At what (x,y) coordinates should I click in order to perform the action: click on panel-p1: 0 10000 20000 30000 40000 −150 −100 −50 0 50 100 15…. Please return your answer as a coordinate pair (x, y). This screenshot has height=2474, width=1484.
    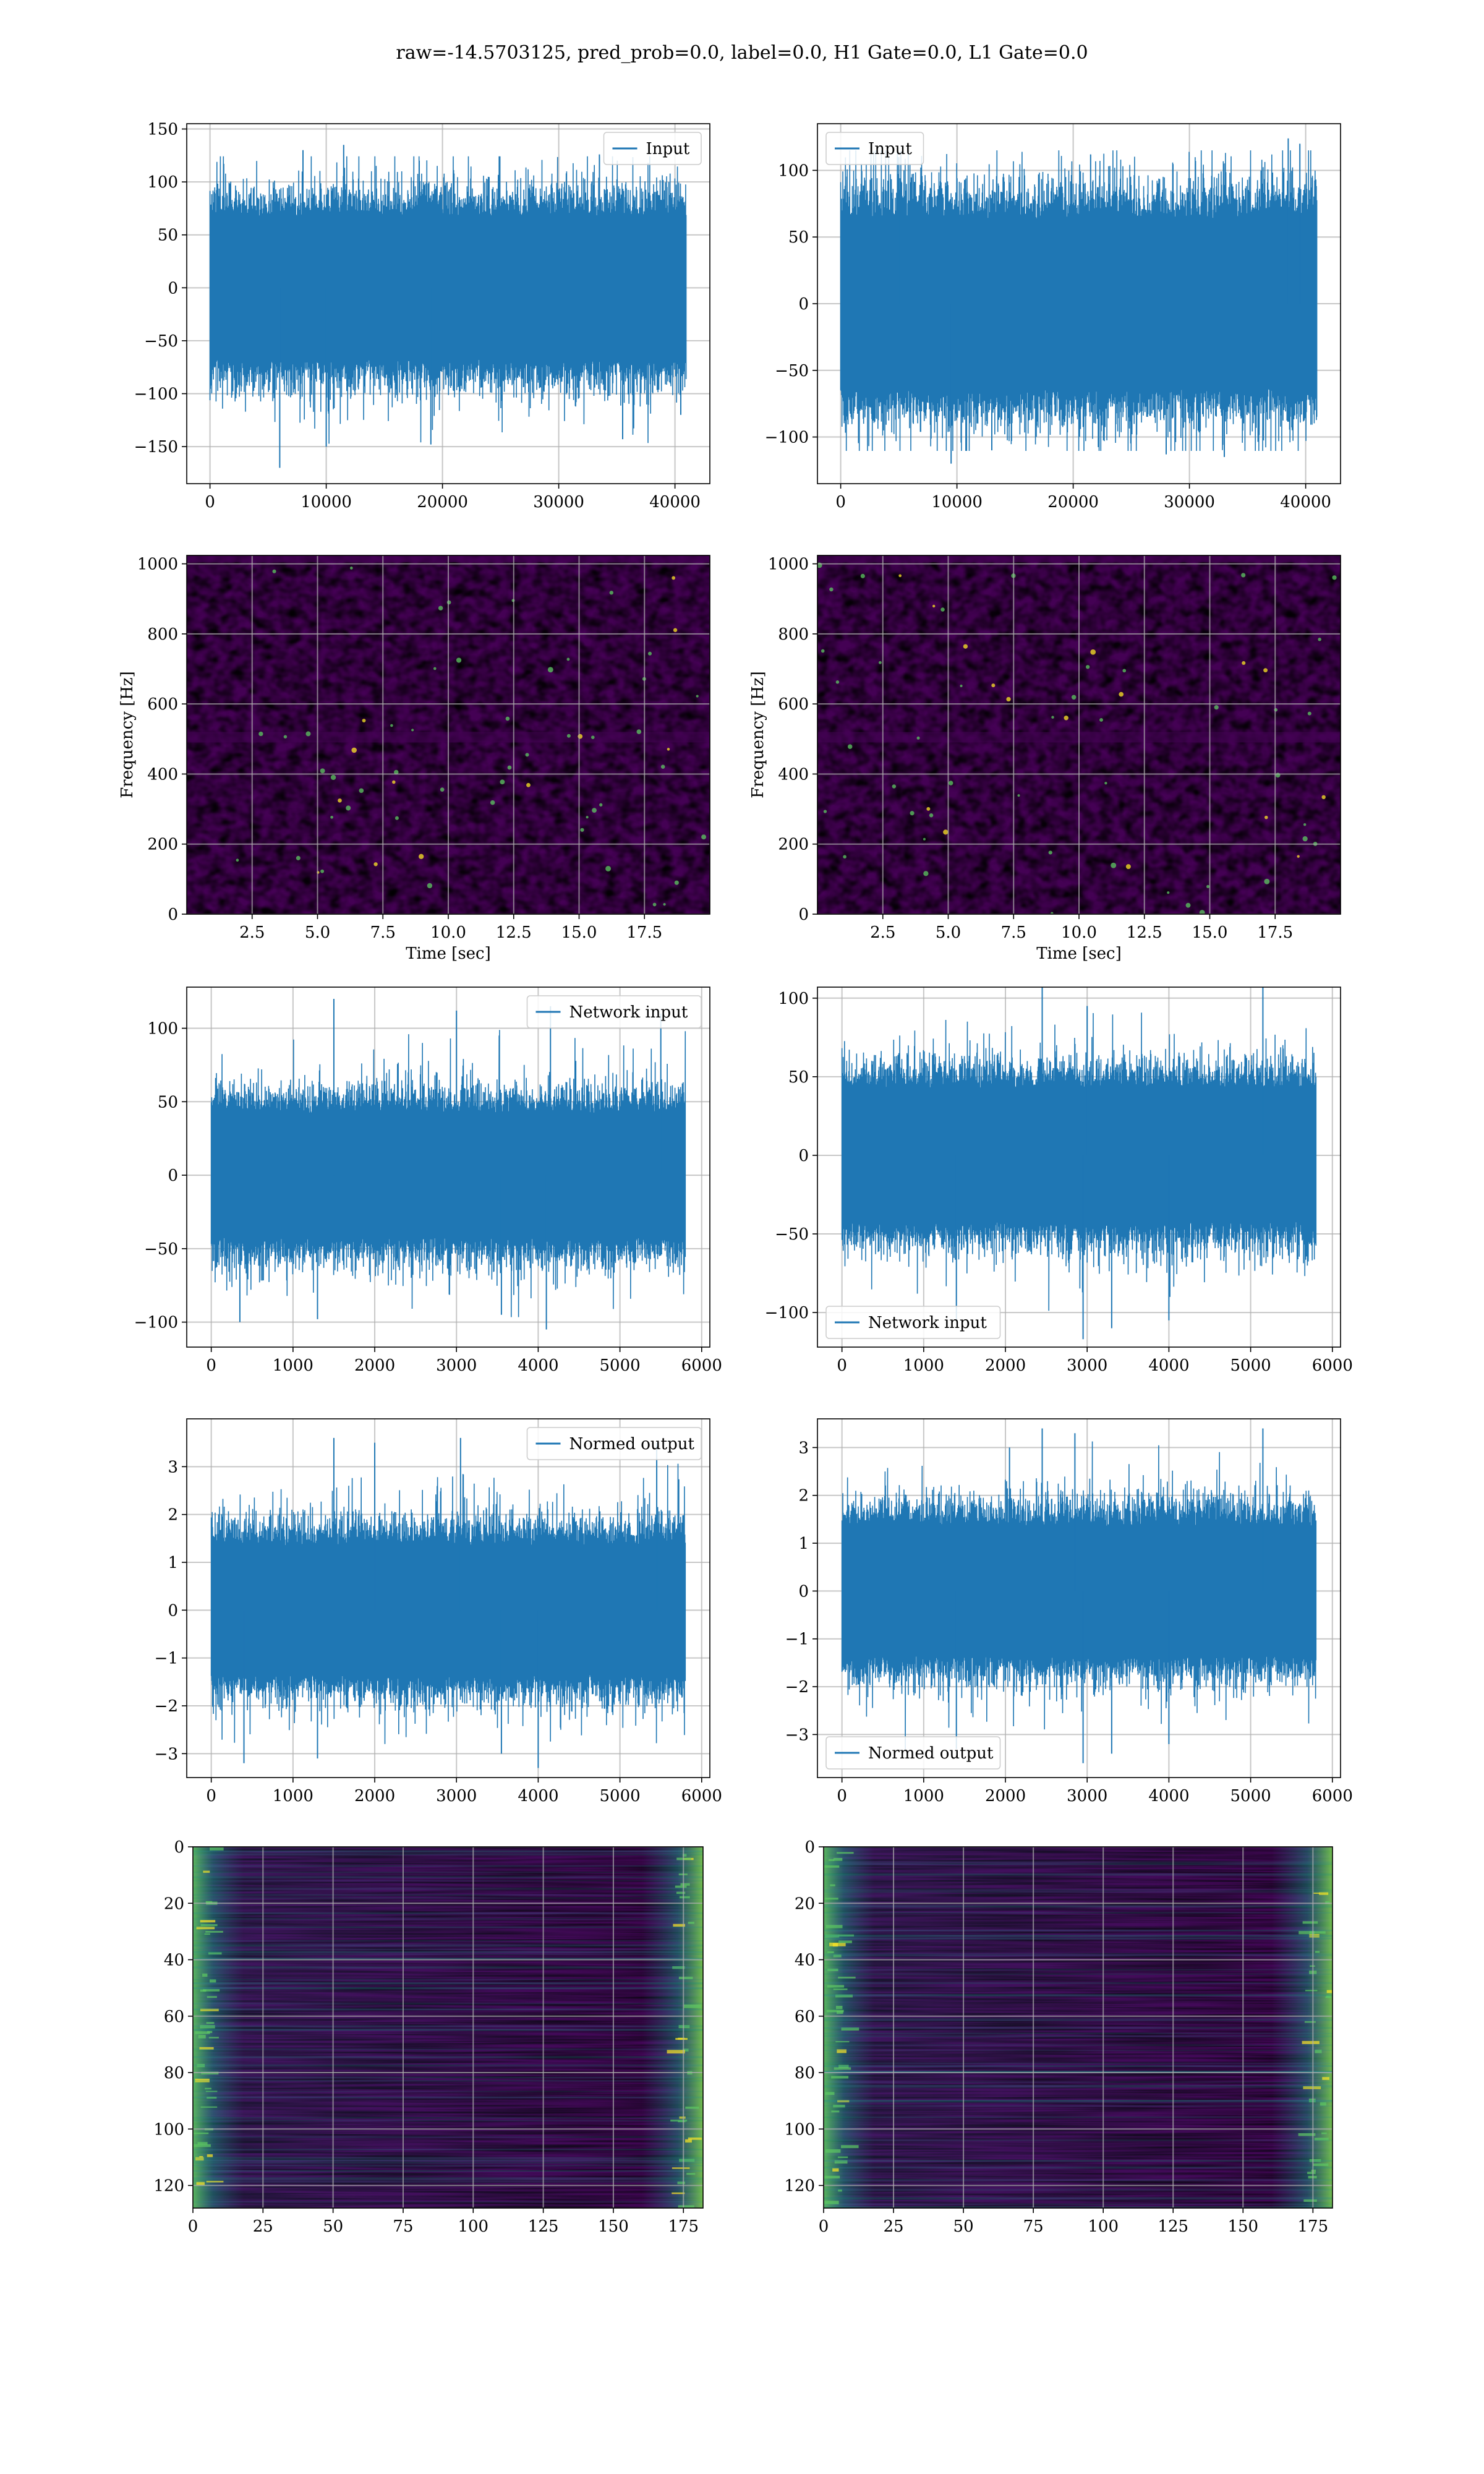
    Looking at the image, I should click on (422, 316).